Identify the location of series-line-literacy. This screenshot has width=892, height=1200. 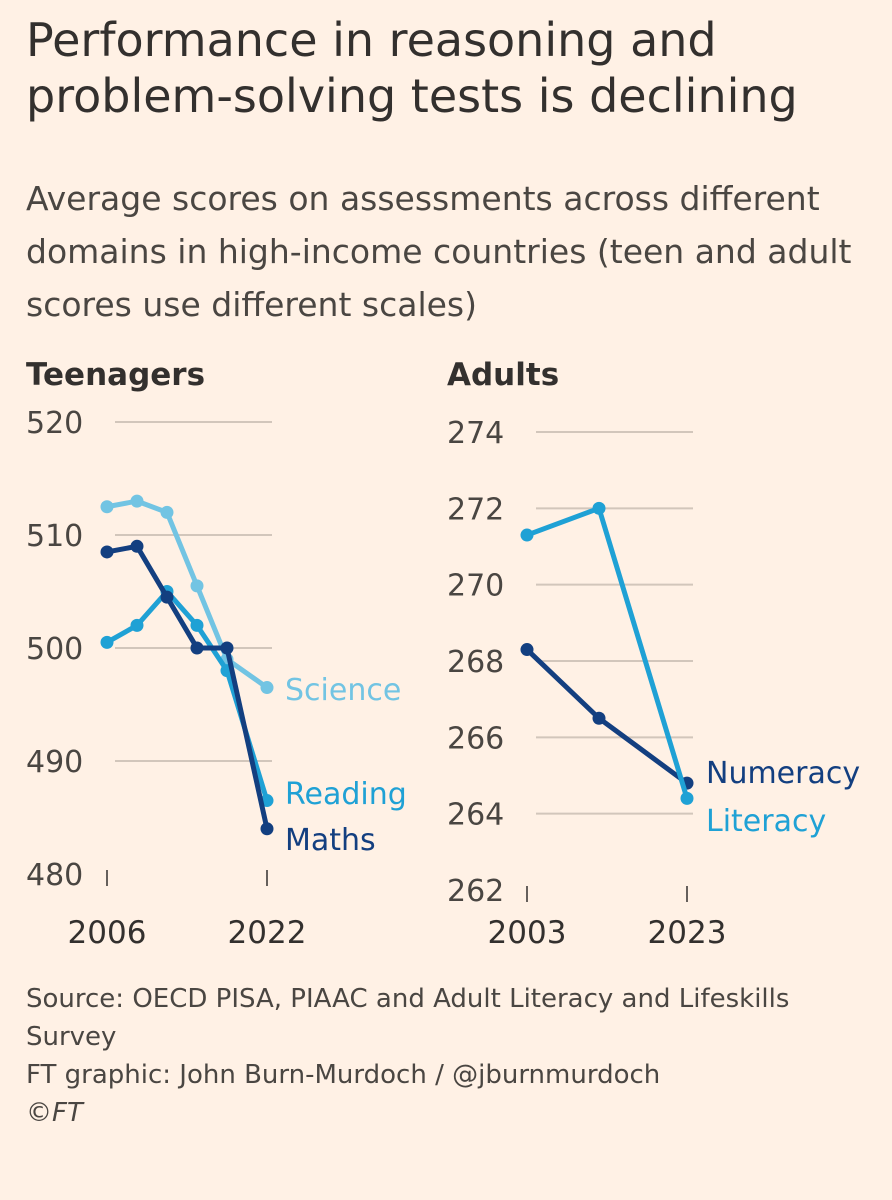
(607, 653).